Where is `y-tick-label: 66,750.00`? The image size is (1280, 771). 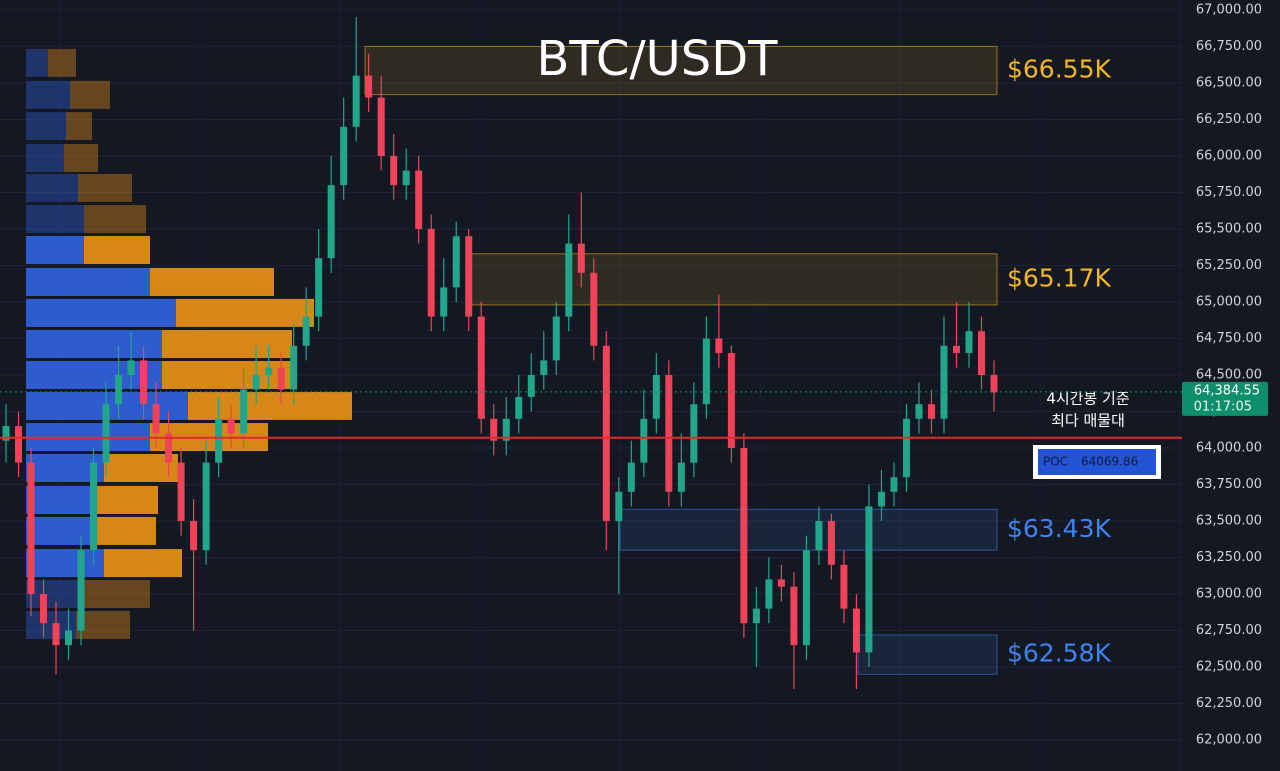
y-tick-label: 66,750.00 is located at coordinates (1229, 46).